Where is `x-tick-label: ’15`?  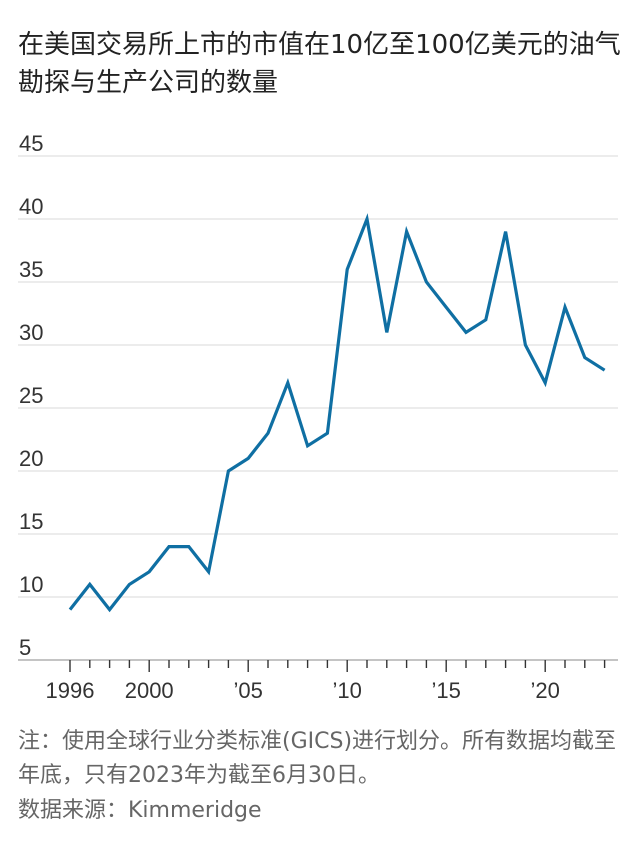 x-tick-label: ’15 is located at coordinates (446, 690).